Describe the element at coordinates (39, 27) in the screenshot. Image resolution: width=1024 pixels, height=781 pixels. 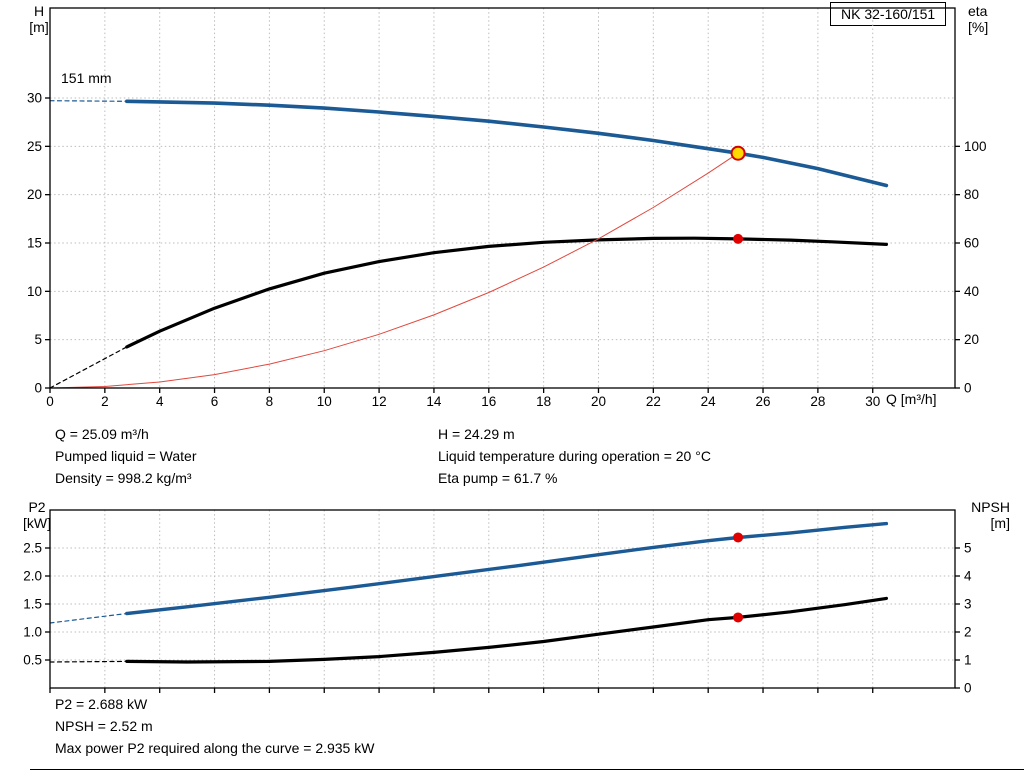
I see `h-axis-unit: [m]` at that location.